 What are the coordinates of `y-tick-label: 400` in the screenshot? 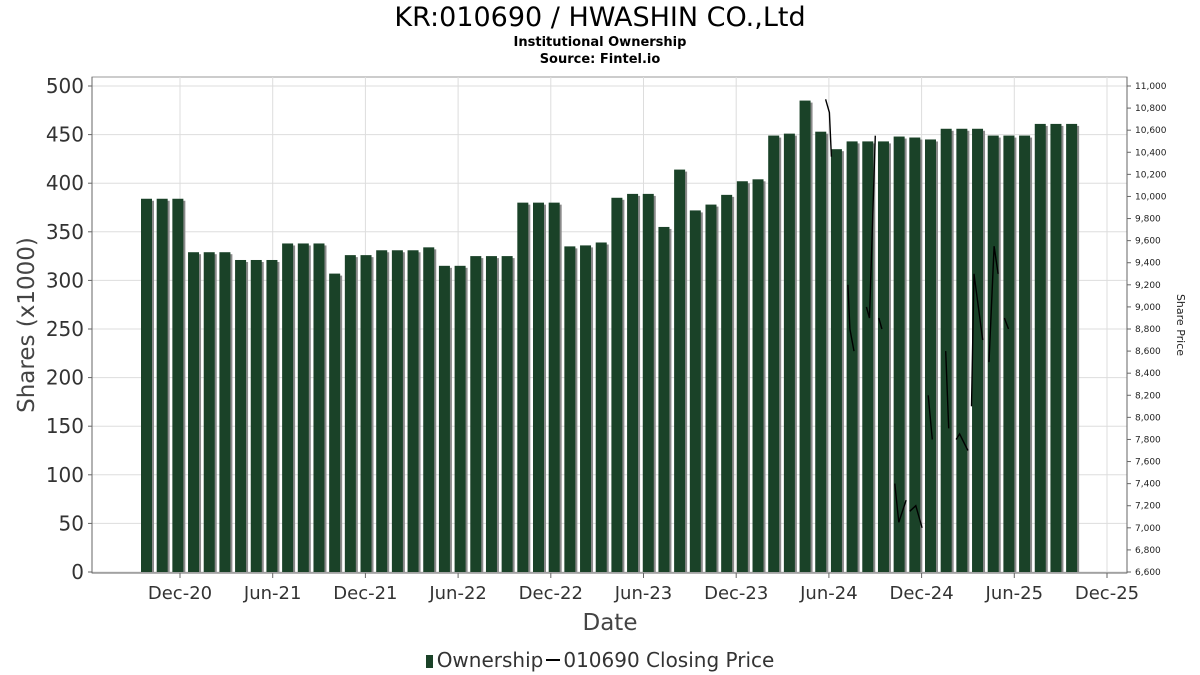 It's located at (65, 183).